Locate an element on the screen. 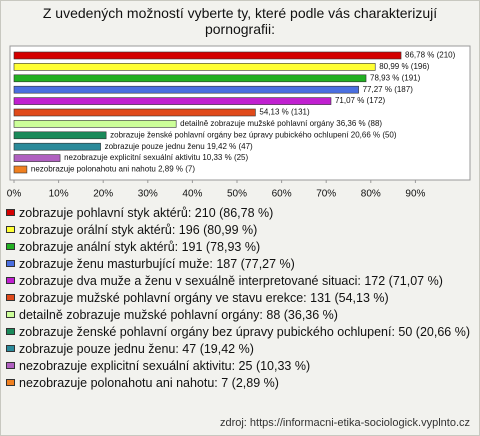 This screenshot has height=436, width=480. x-tick-label: 30% is located at coordinates (148, 194).